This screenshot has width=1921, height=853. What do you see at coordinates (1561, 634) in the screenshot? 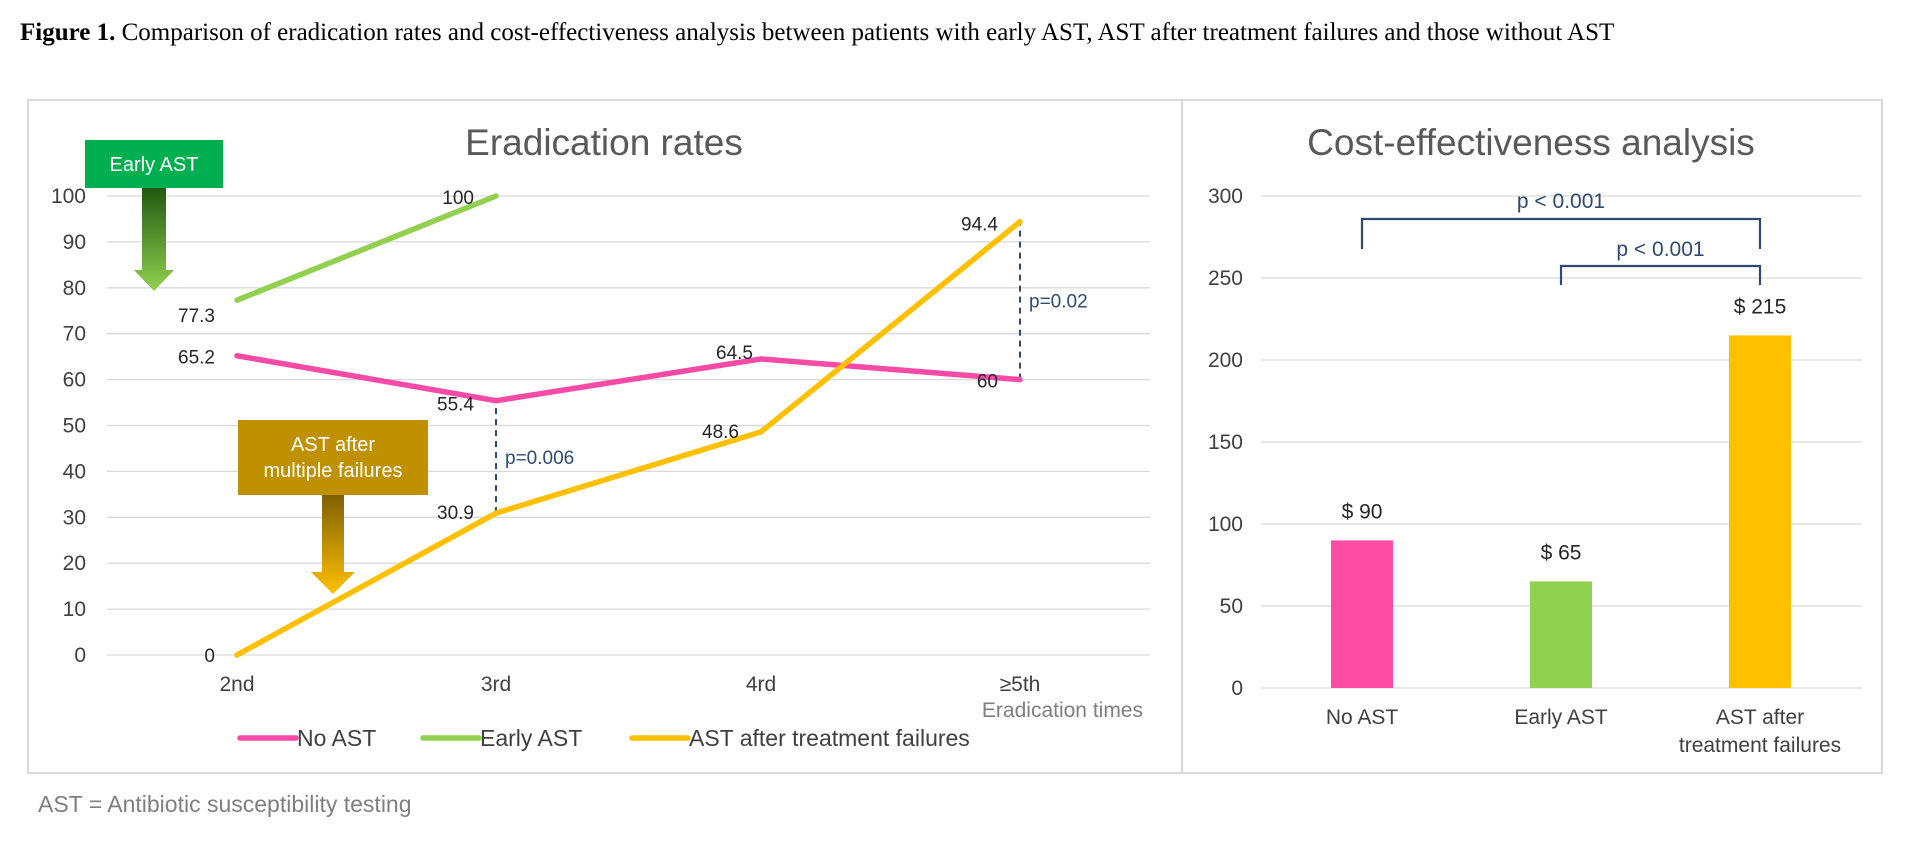
I see `bar-early-ast` at bounding box center [1561, 634].